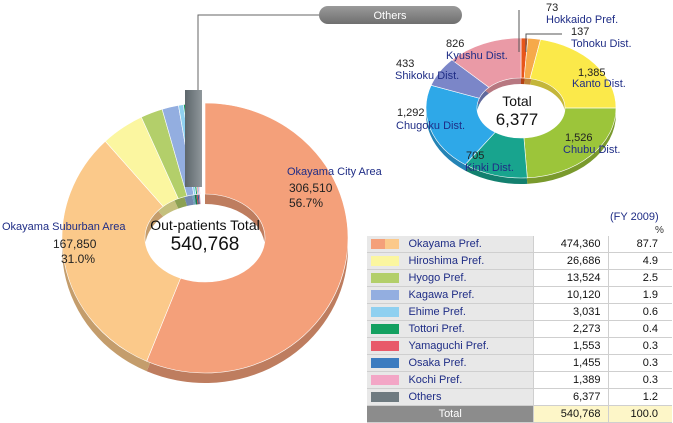 This screenshot has width=673, height=423. What do you see at coordinates (552, 8) in the screenshot?
I see `hokkaido-value: 73` at bounding box center [552, 8].